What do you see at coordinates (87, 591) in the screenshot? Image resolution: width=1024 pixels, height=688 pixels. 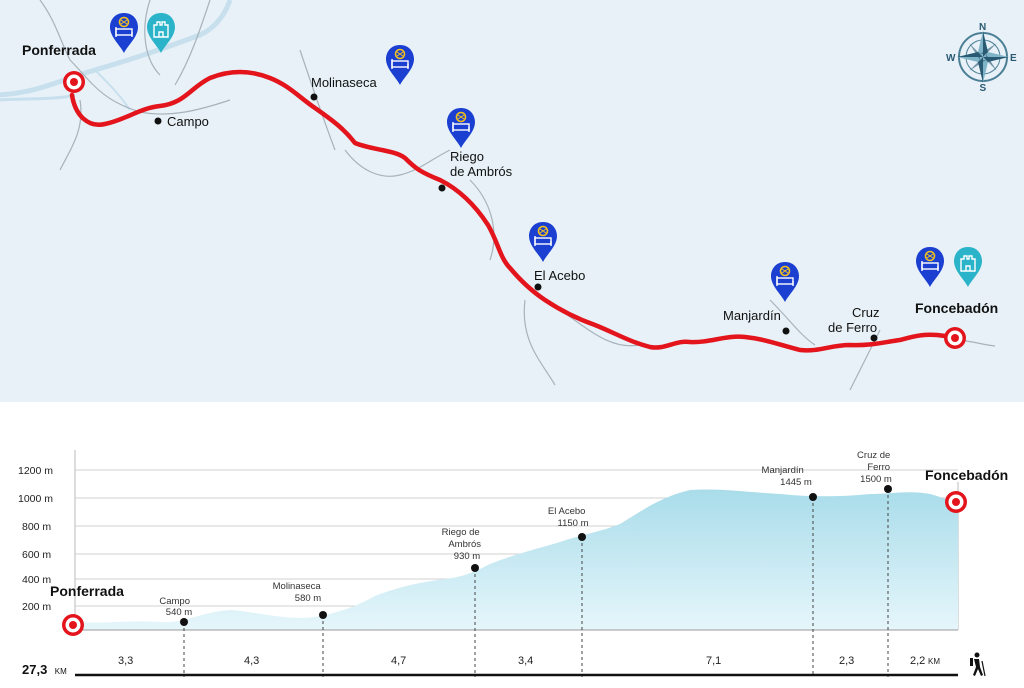 I see `profile-start-label: Ponferrada` at bounding box center [87, 591].